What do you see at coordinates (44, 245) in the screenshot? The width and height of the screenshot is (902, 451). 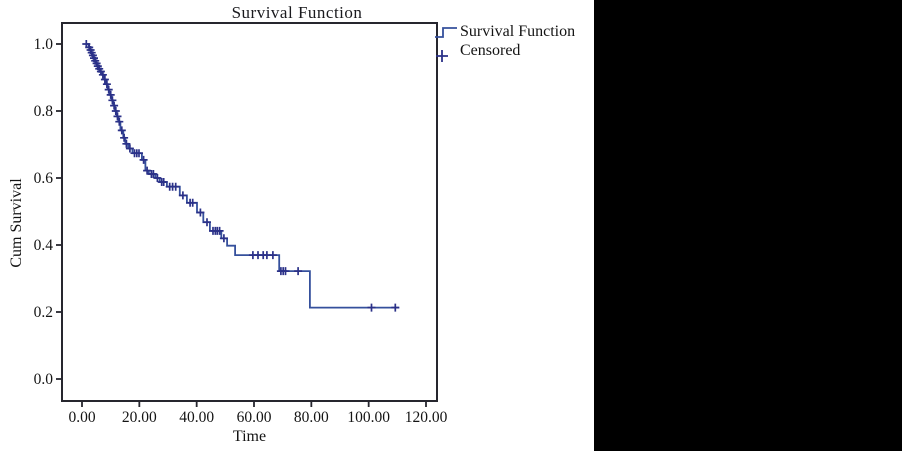 I see `y-tick-label: 0.4` at bounding box center [44, 245].